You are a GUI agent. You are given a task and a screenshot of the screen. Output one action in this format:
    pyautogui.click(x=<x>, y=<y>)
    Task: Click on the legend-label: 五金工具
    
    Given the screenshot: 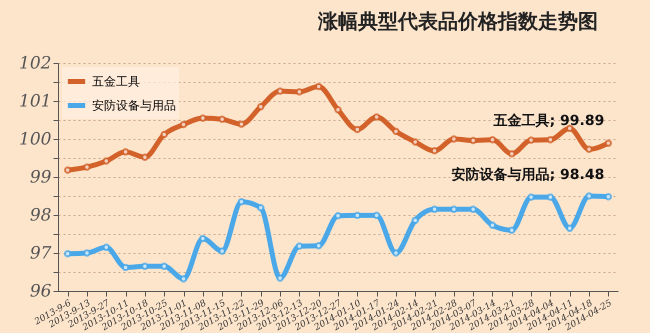 What is the action you would take?
    pyautogui.click(x=116, y=81)
    